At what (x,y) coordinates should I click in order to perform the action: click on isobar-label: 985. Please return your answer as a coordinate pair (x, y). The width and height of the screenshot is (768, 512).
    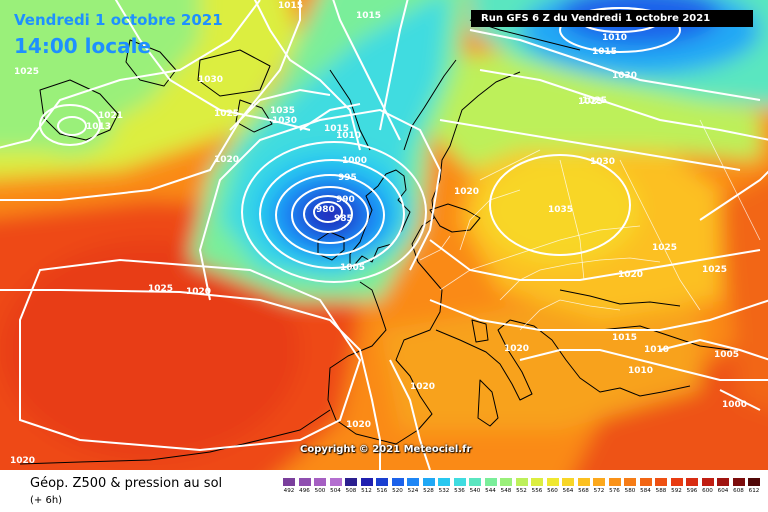
    Looking at the image, I should click on (343, 219).